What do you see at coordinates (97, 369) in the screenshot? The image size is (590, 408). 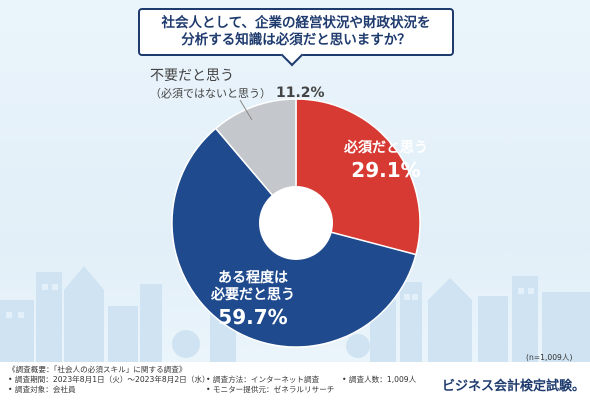 I see `survey-title: 《調査概要：「社会人の必須スキル」に関する調査》` at bounding box center [97, 369].